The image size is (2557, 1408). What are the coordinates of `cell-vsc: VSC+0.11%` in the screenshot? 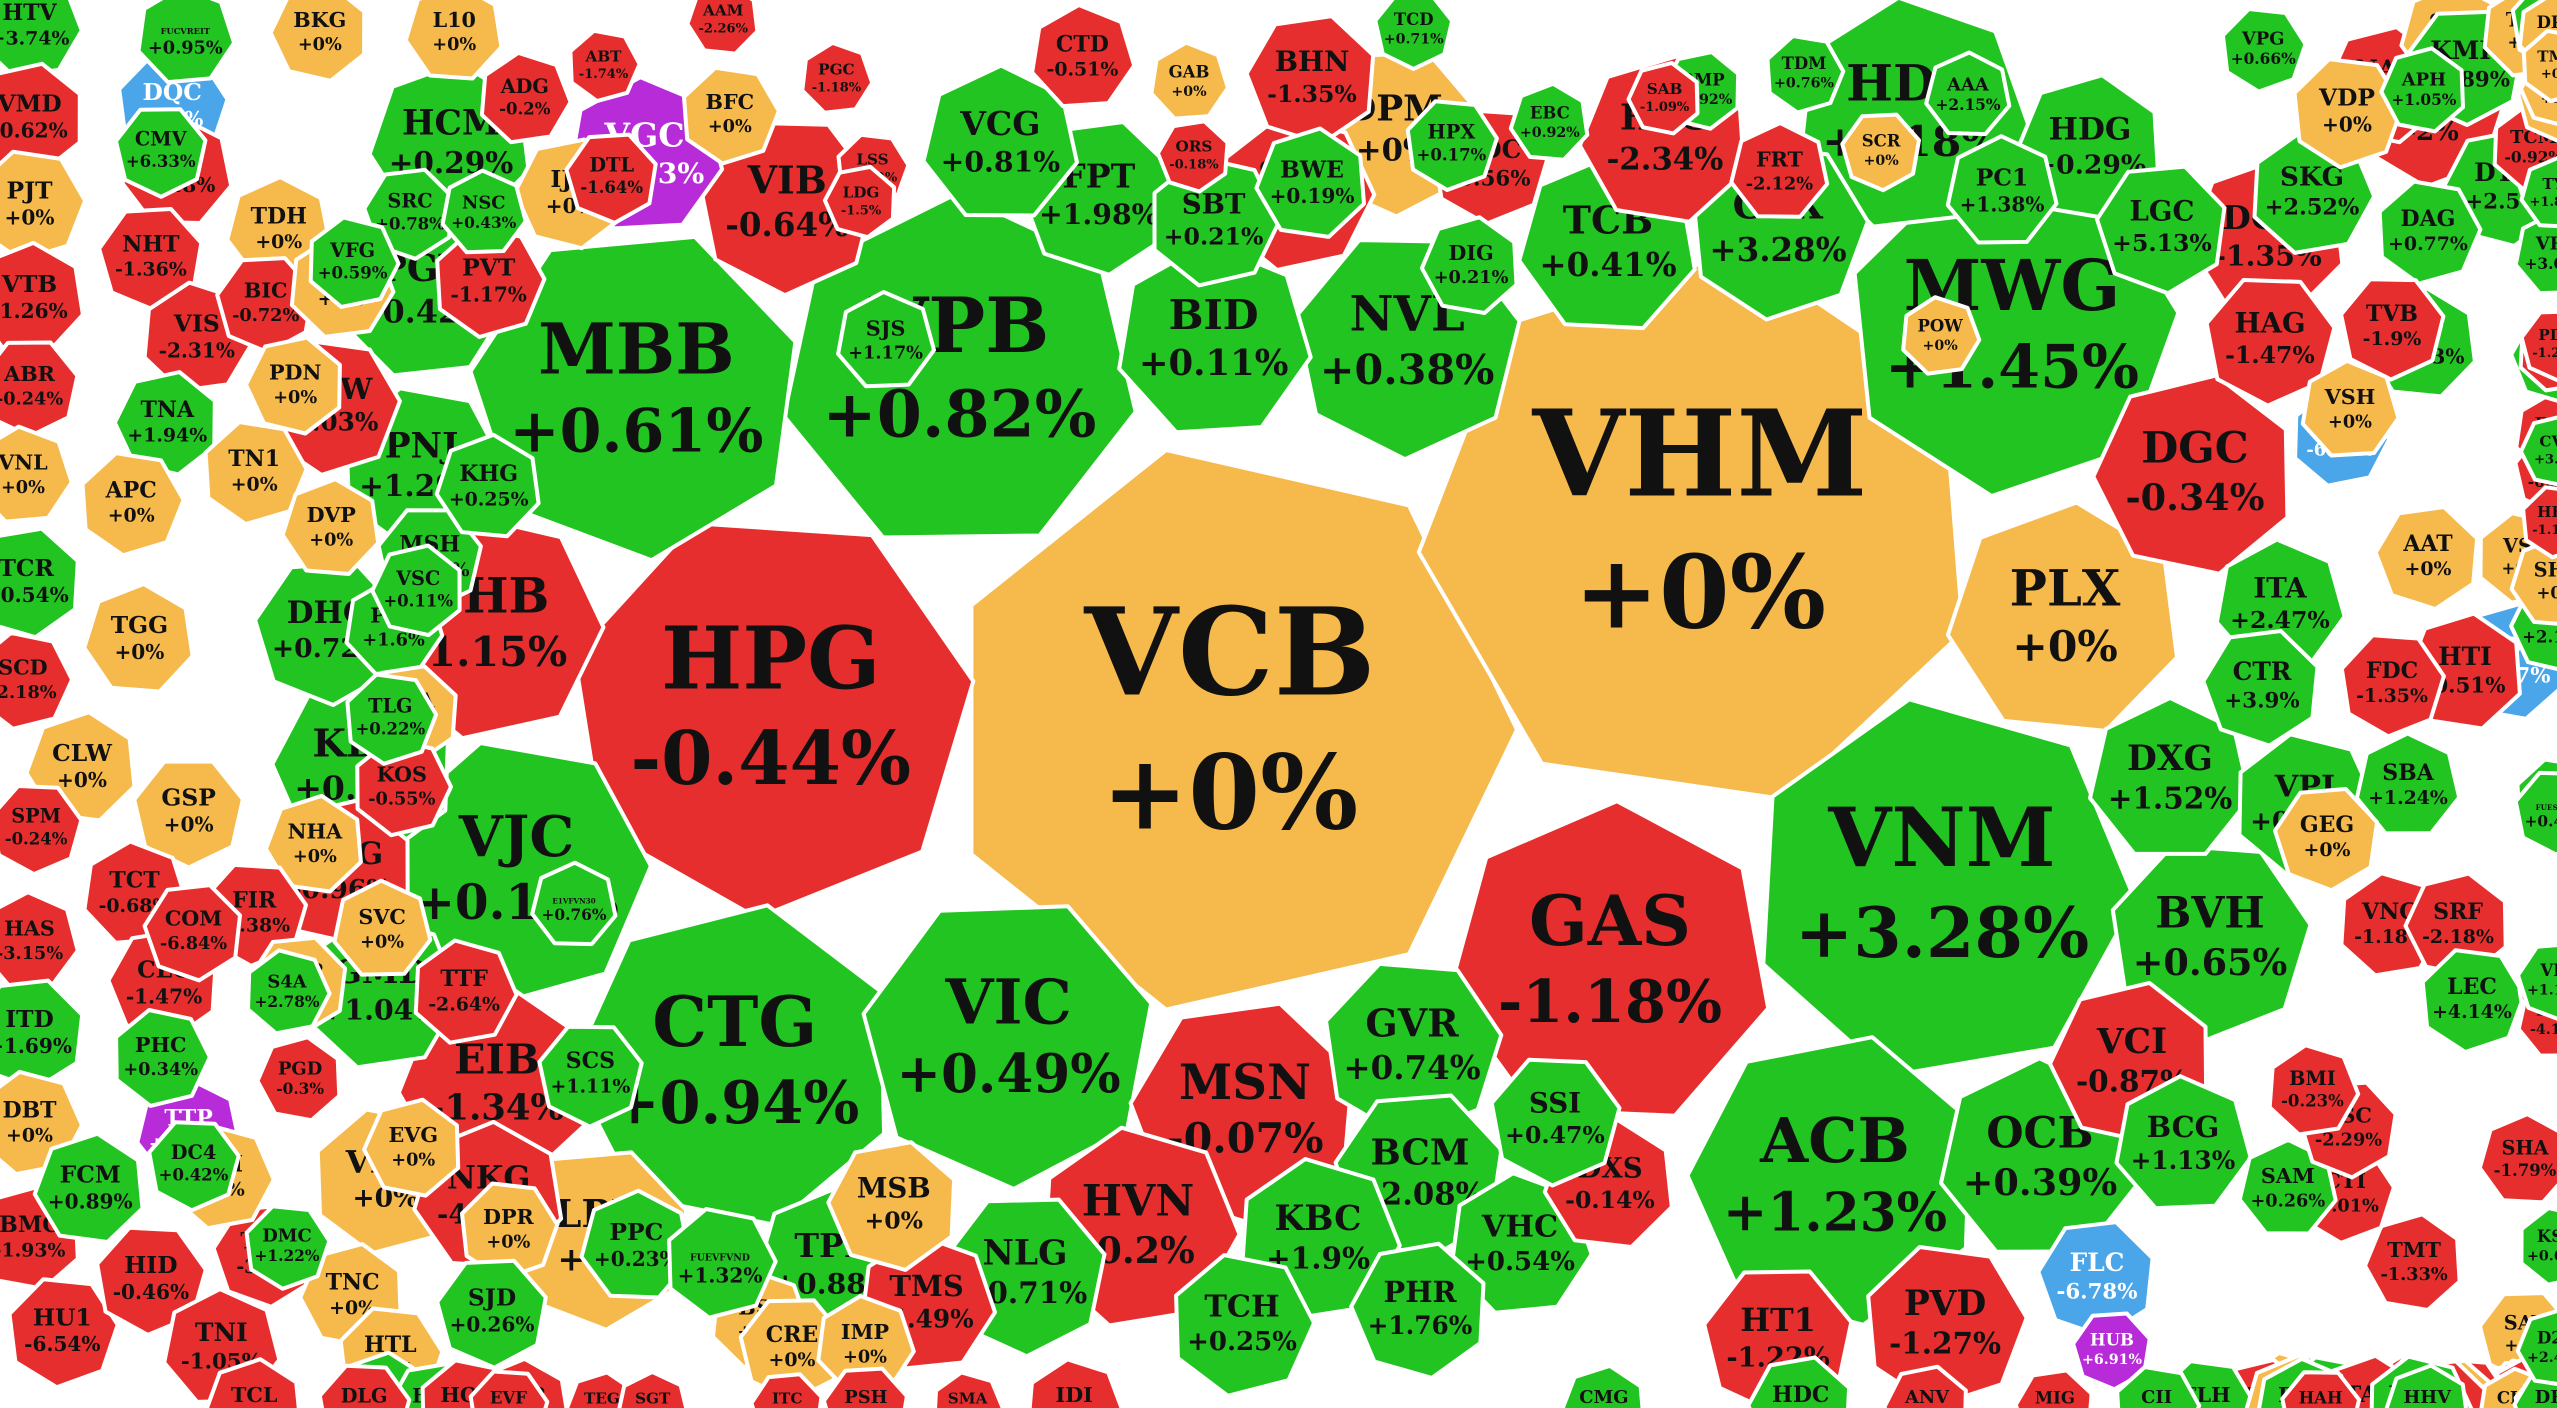 It's located at (416, 590).